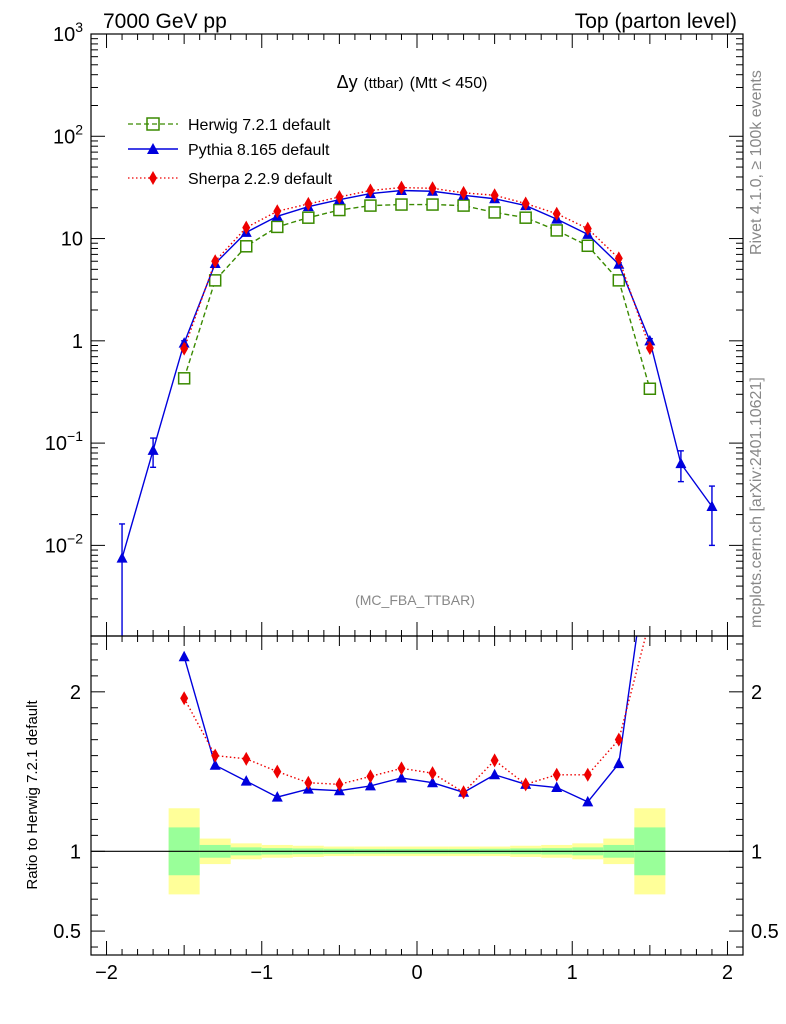 The height and width of the screenshot is (1024, 786). I want to click on legend-herwig-label: Herwig 7.2.1 default, so click(259, 125).